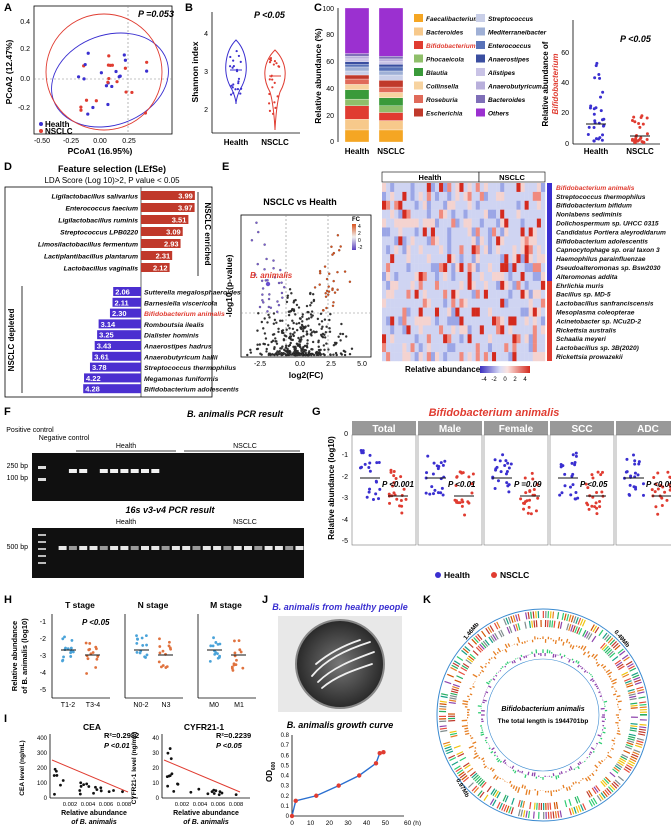 This screenshot has width=671, height=826. Describe the element at coordinates (181, 379) in the screenshot. I see `lefse-name: Megamonas funiformis` at that location.